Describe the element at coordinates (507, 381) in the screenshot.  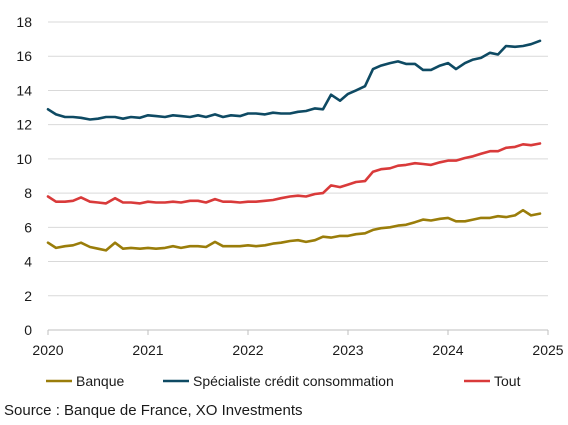
I see `legend-label-2: Tout` at that location.